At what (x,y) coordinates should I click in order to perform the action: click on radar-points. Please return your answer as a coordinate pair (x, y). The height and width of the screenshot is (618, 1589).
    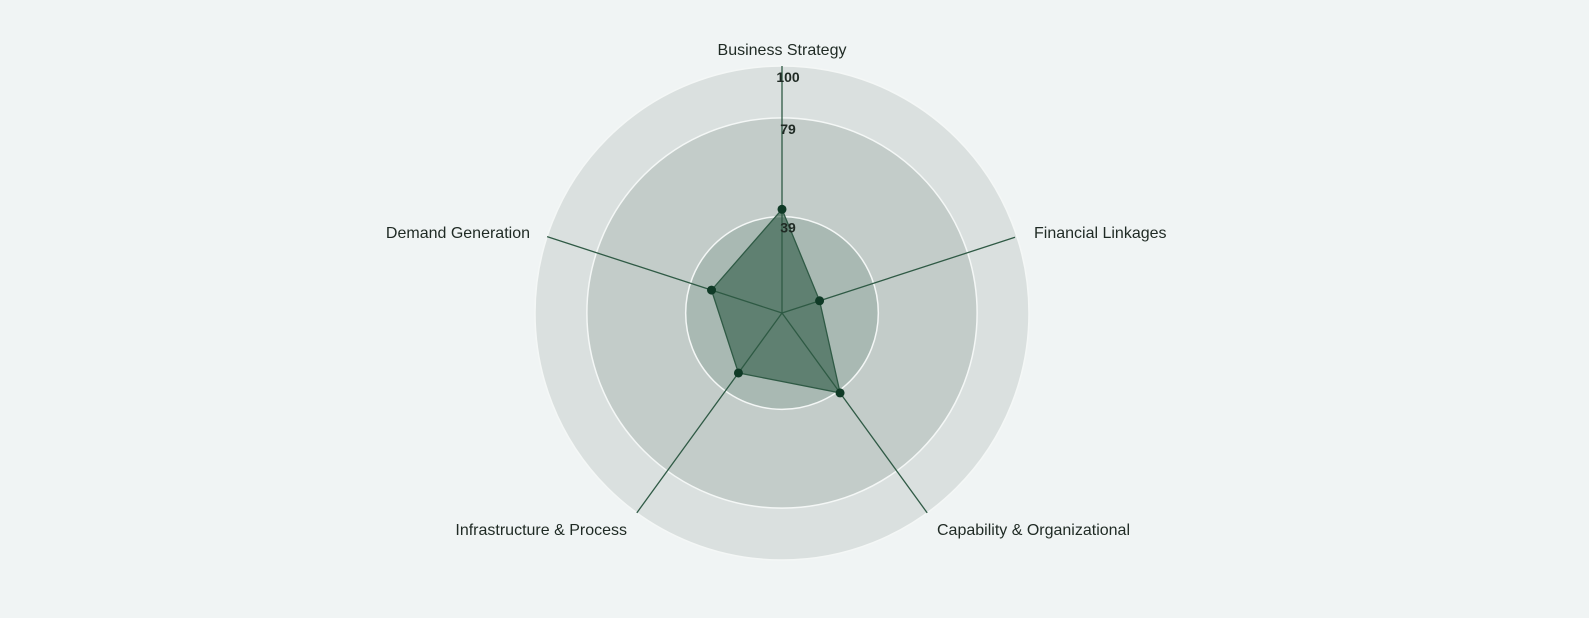
    Looking at the image, I should click on (776, 301).